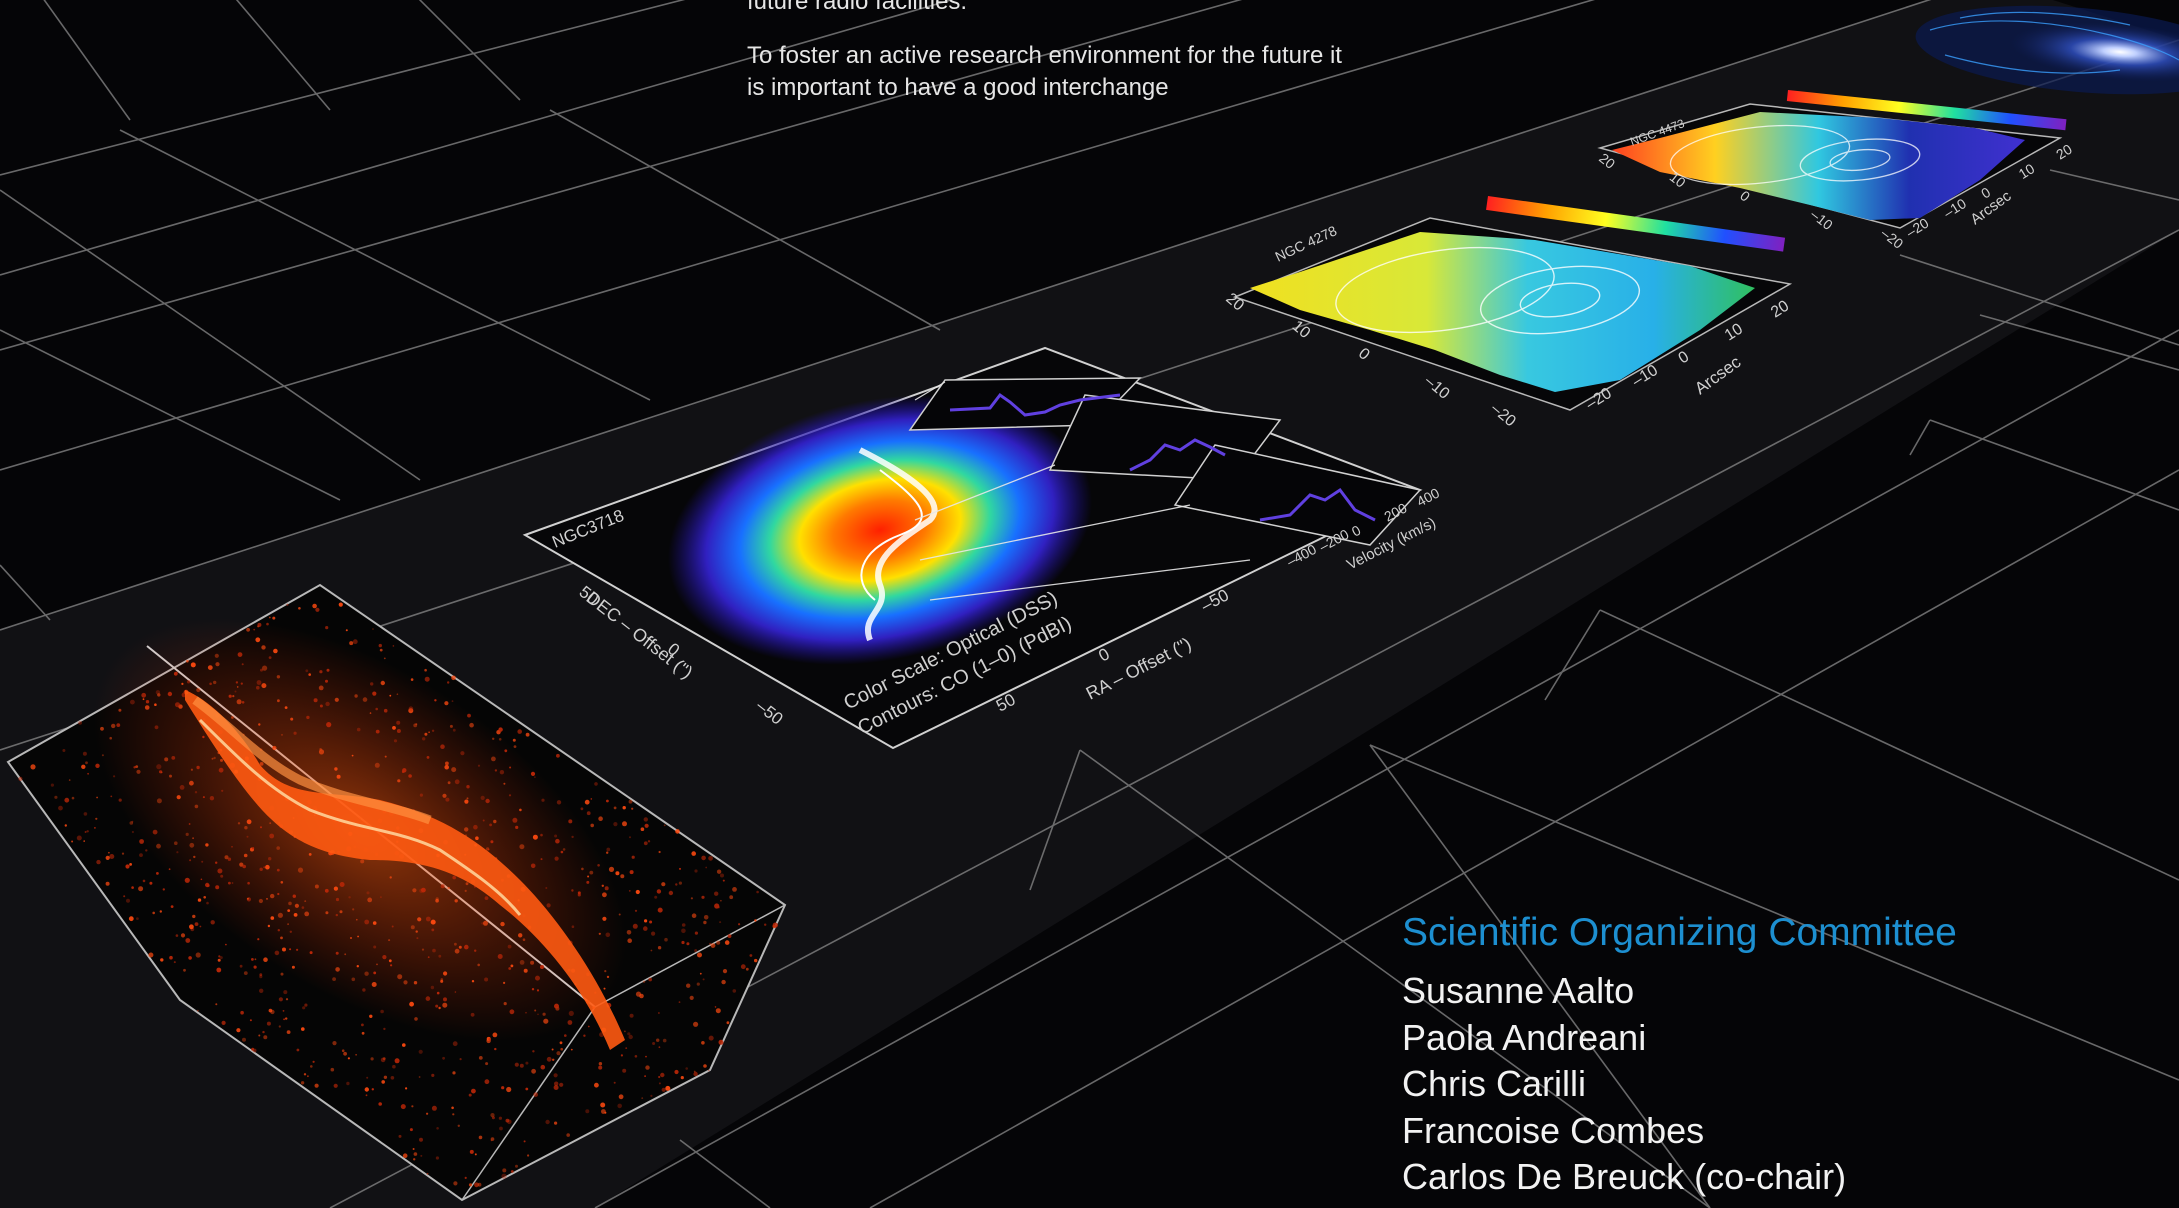  What do you see at coordinates (1553, 1130) in the screenshot?
I see `committee-member: Francoise Combes` at bounding box center [1553, 1130].